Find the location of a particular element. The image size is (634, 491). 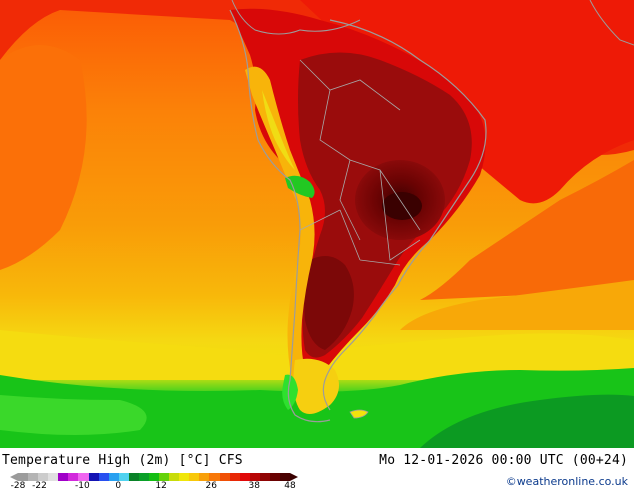

andes-cool-strip is located at coordinates (280, 224).